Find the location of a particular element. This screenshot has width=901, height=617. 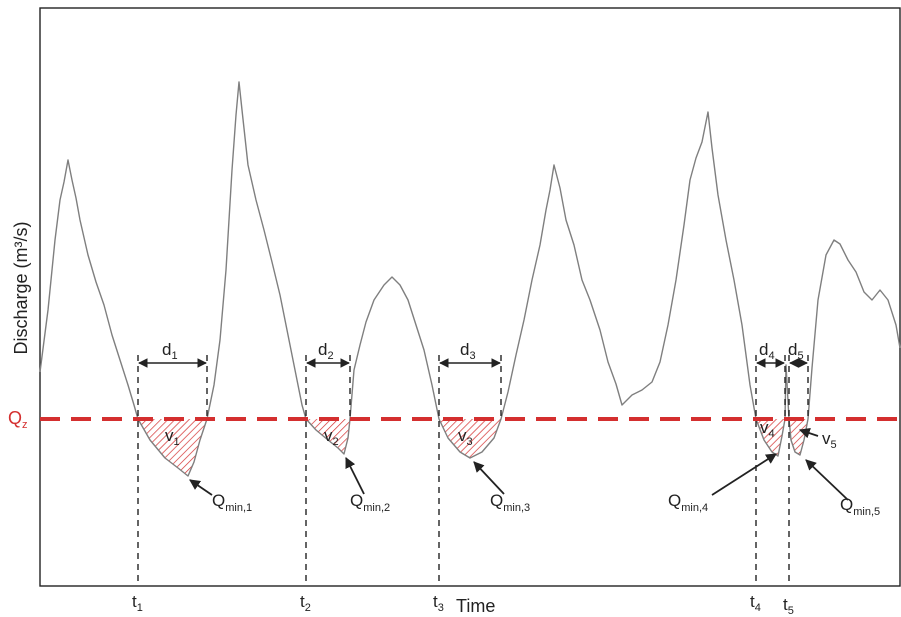

duration-label-3: d3 is located at coordinates (468, 351).